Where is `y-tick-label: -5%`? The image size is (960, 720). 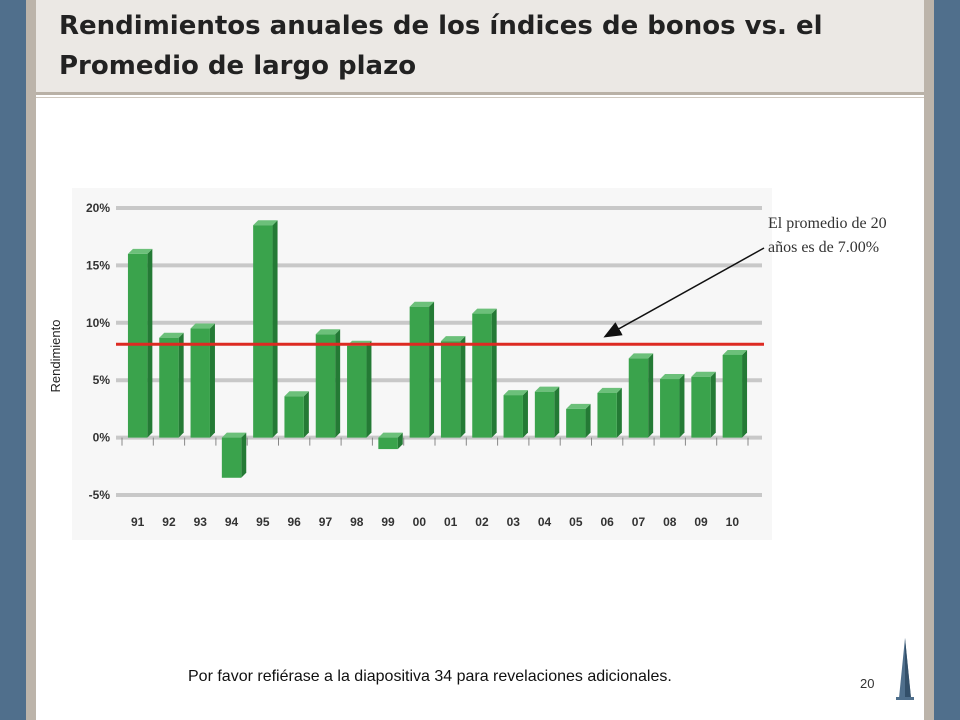 y-tick-label: -5% is located at coordinates (100, 495).